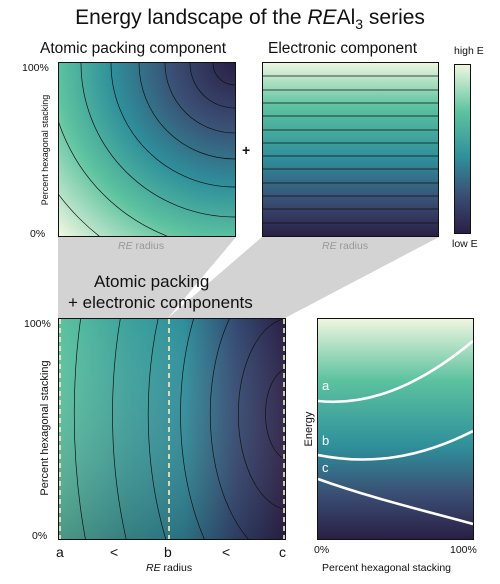  What do you see at coordinates (359, 24) in the screenshot?
I see `title-subscript: 3` at bounding box center [359, 24].